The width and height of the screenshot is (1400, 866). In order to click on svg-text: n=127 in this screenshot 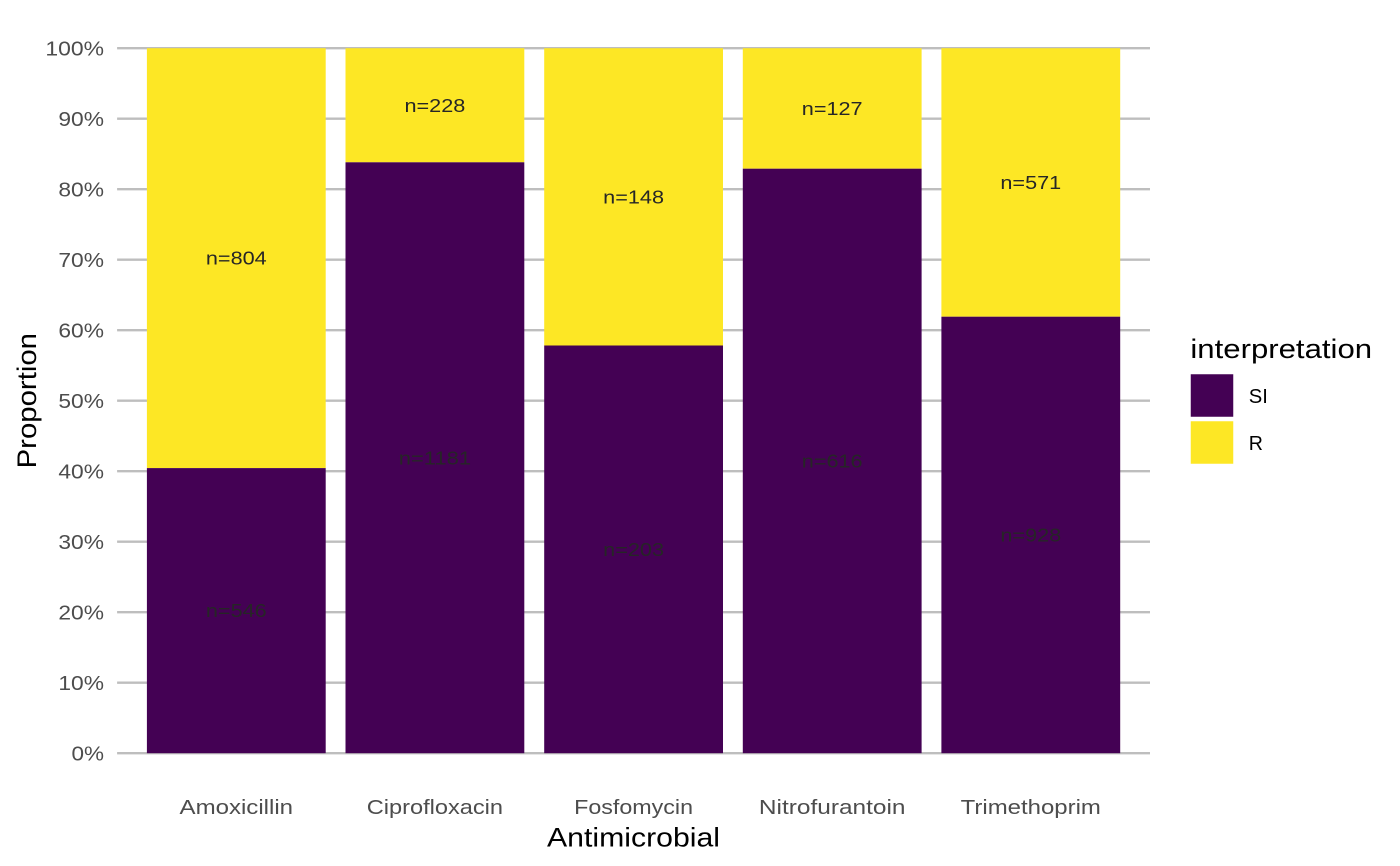, I will do `click(832, 109)`.